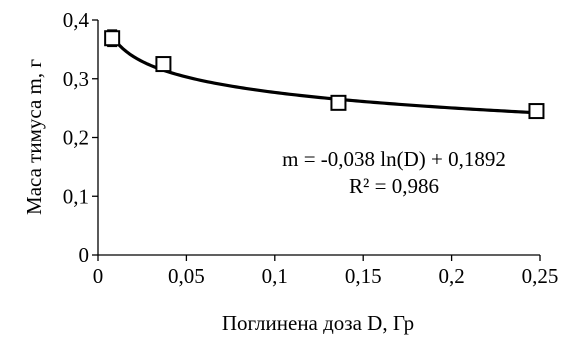 This screenshot has width=568, height=338. I want to click on regression-equation: m = -0,038 ln(D) + 0,1892, so click(394, 159).